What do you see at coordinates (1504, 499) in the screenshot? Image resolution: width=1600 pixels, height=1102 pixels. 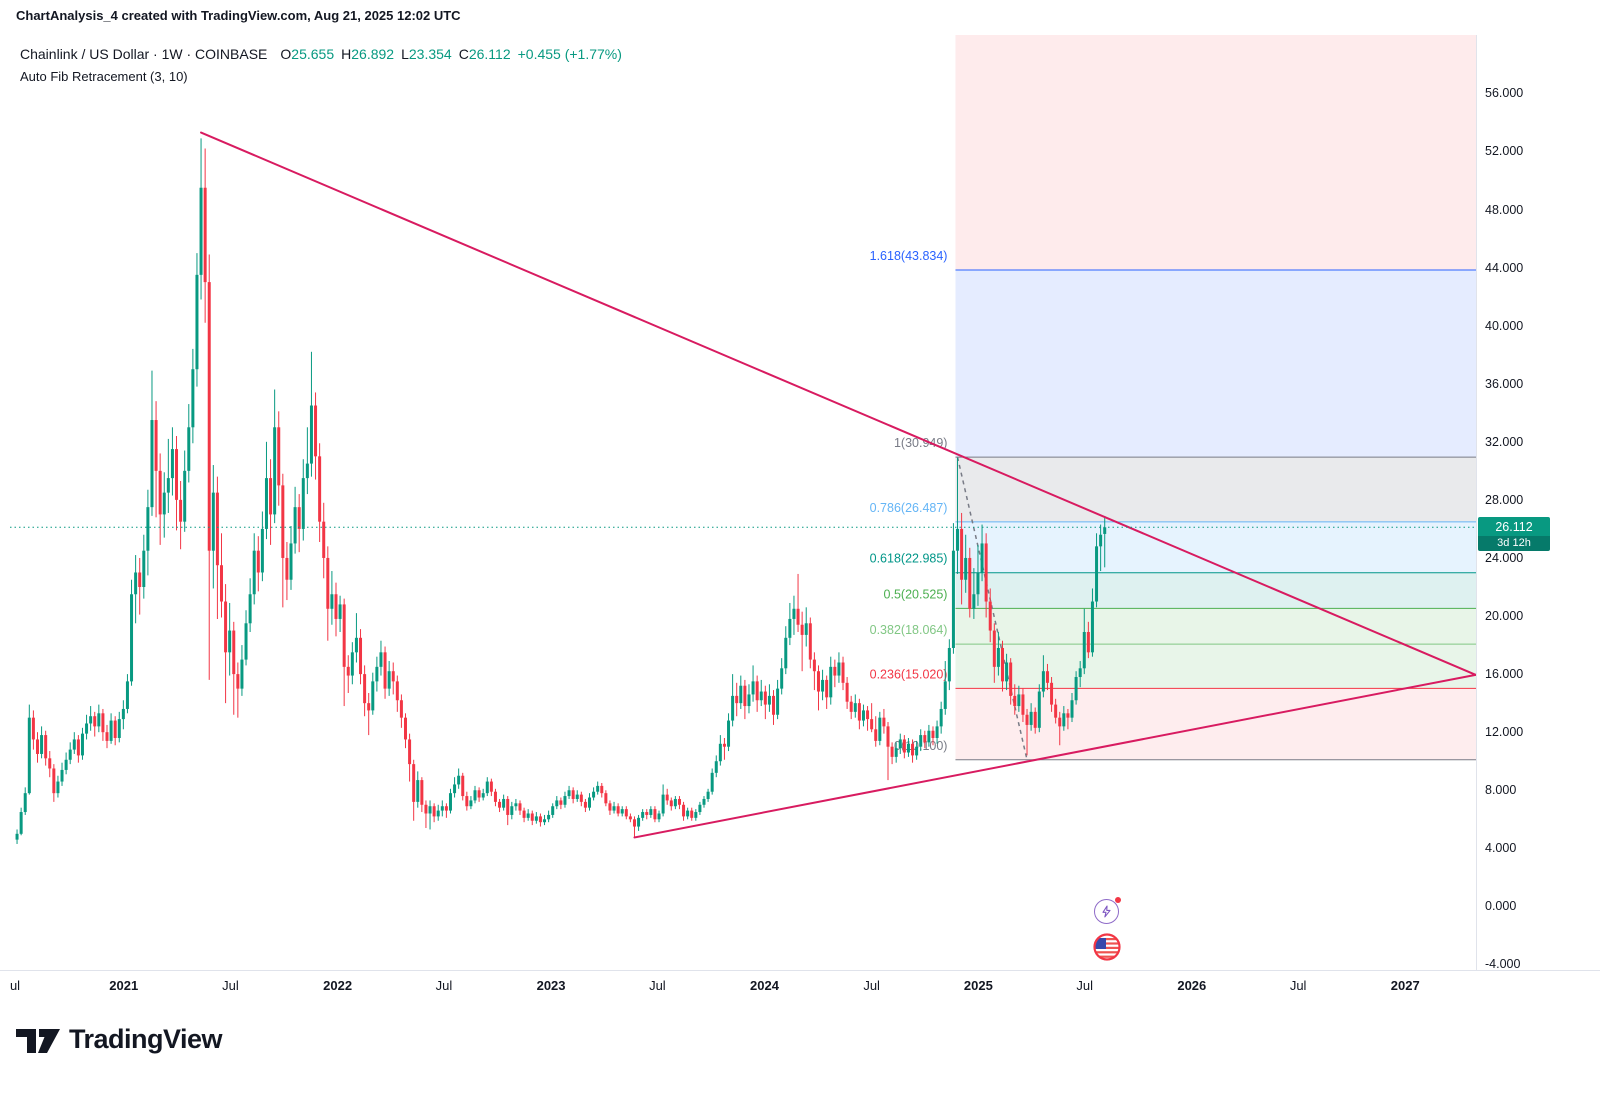 I see `price-tick: 28.000` at bounding box center [1504, 499].